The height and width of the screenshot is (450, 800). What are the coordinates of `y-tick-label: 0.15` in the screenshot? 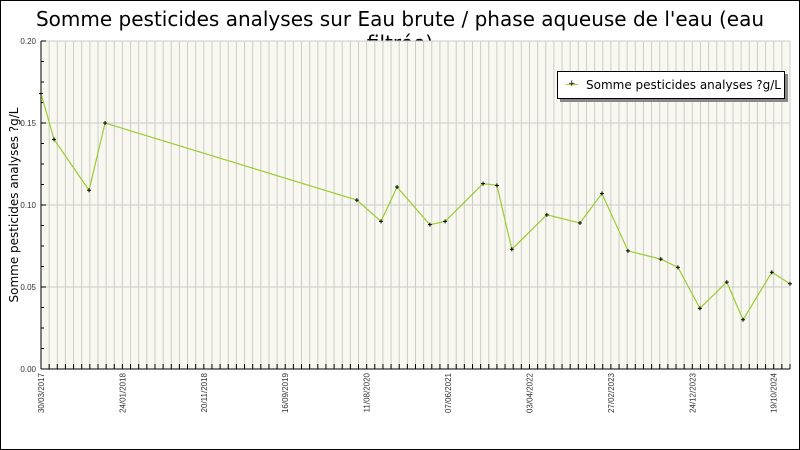 It's located at (28, 123).